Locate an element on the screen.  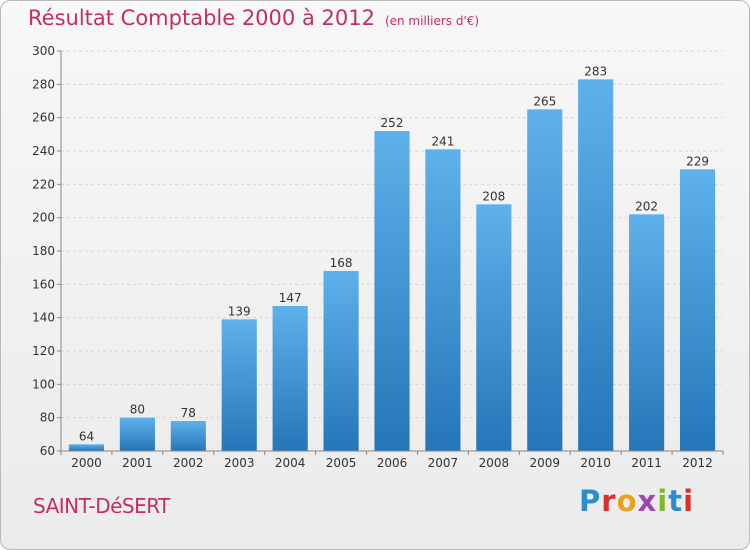
data-label-2004: 147 is located at coordinates (290, 298).